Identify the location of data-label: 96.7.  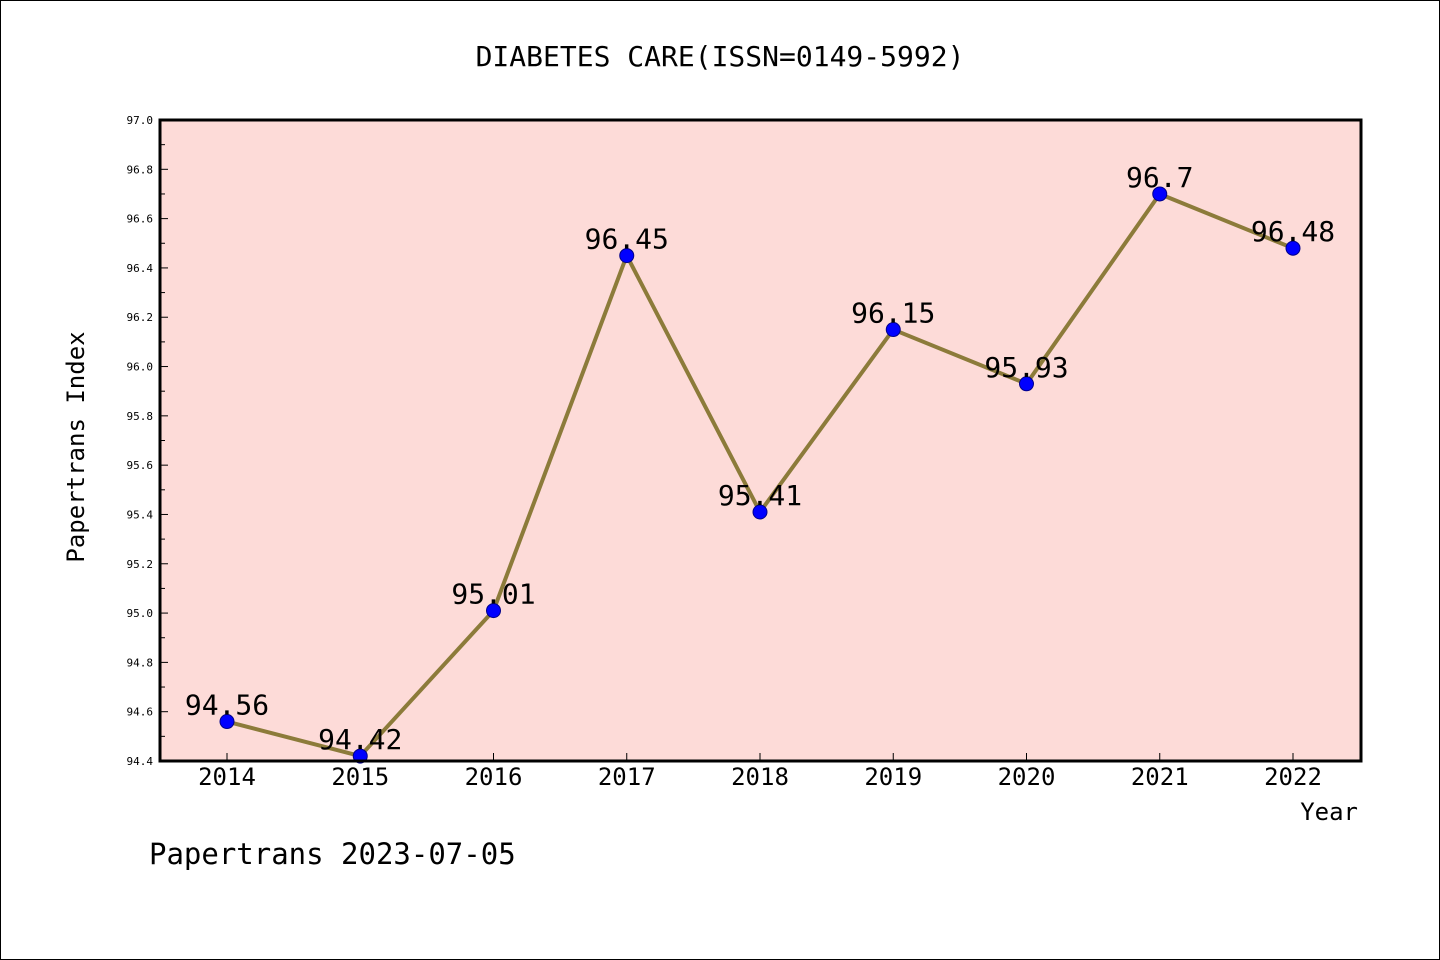
(1159, 177).